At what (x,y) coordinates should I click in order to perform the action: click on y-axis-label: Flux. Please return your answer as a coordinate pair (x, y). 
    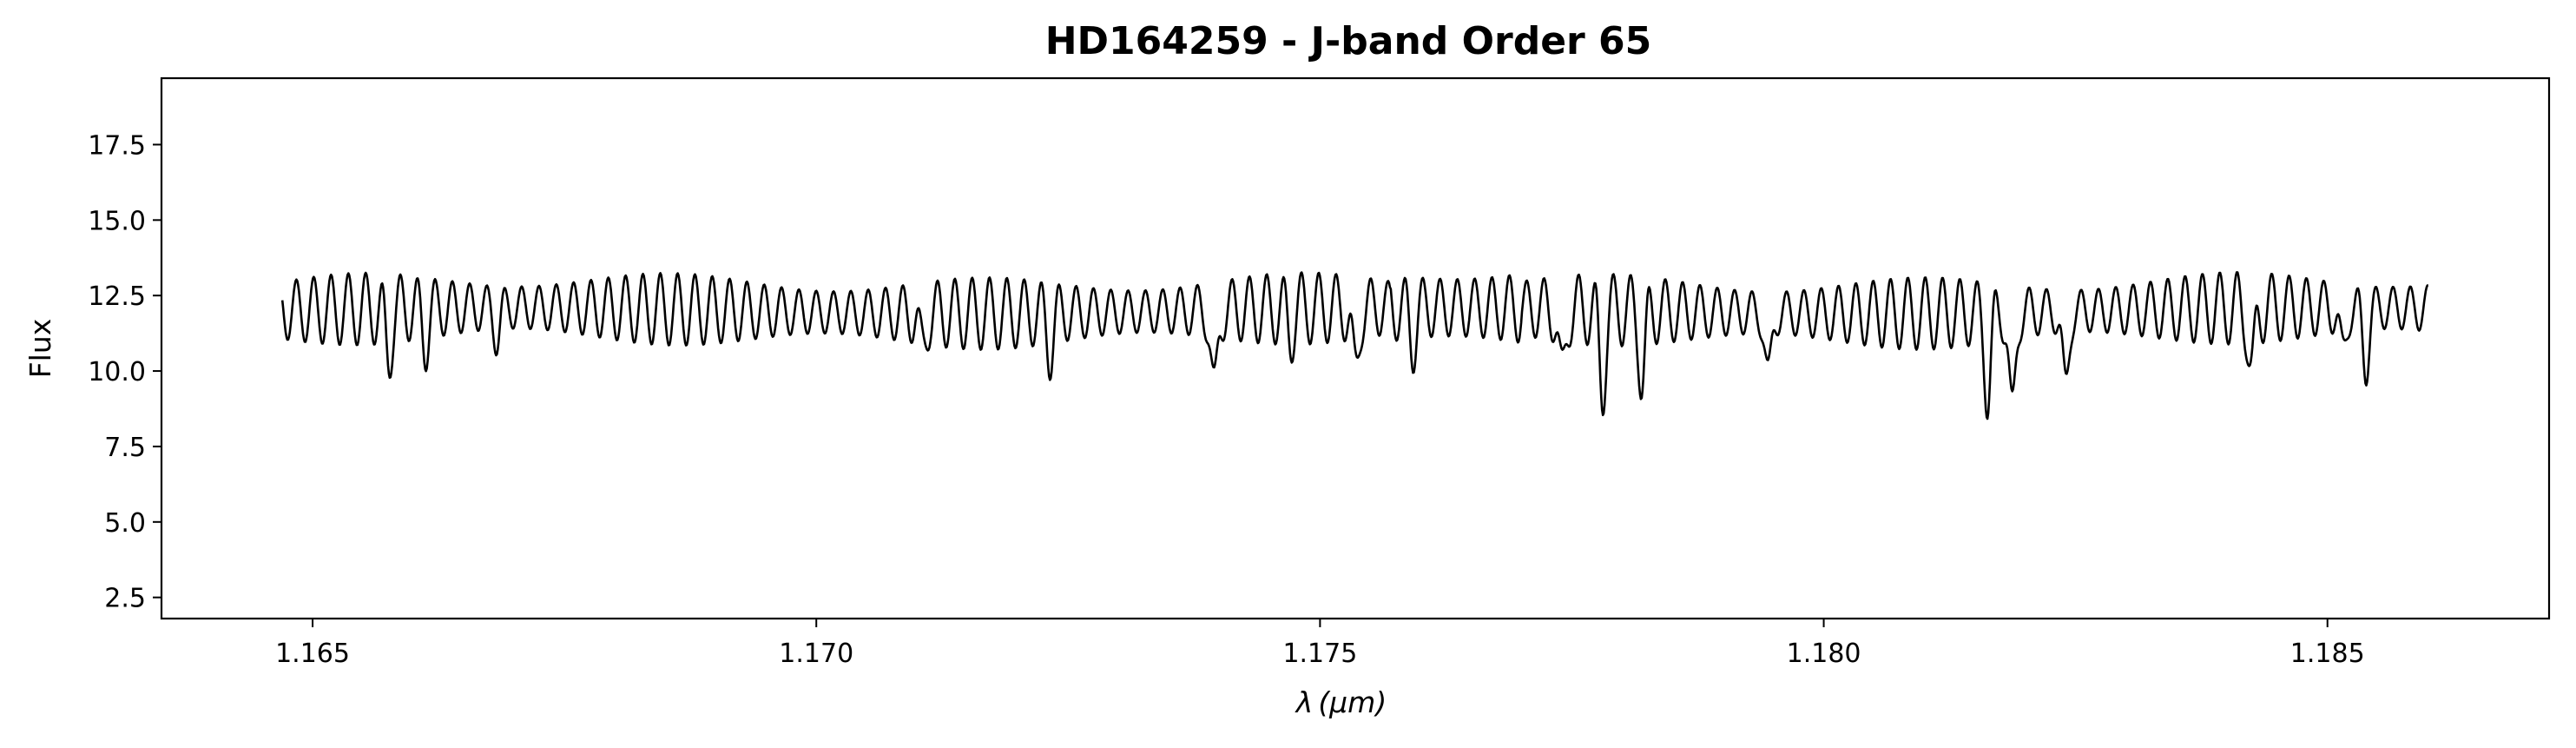
    Looking at the image, I should click on (40, 349).